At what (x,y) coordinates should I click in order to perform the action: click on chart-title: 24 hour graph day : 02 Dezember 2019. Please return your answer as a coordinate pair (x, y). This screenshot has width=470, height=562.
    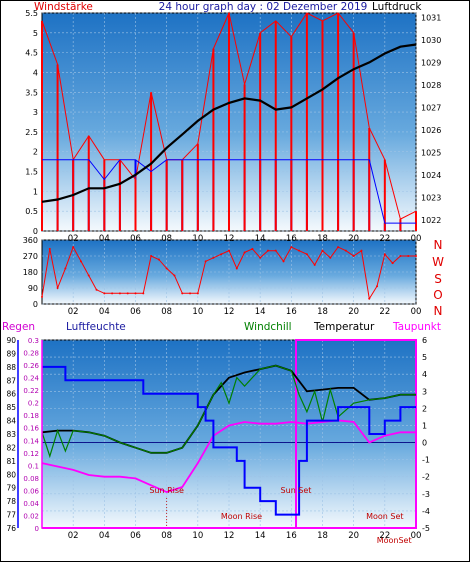
    Looking at the image, I should click on (263, 7).